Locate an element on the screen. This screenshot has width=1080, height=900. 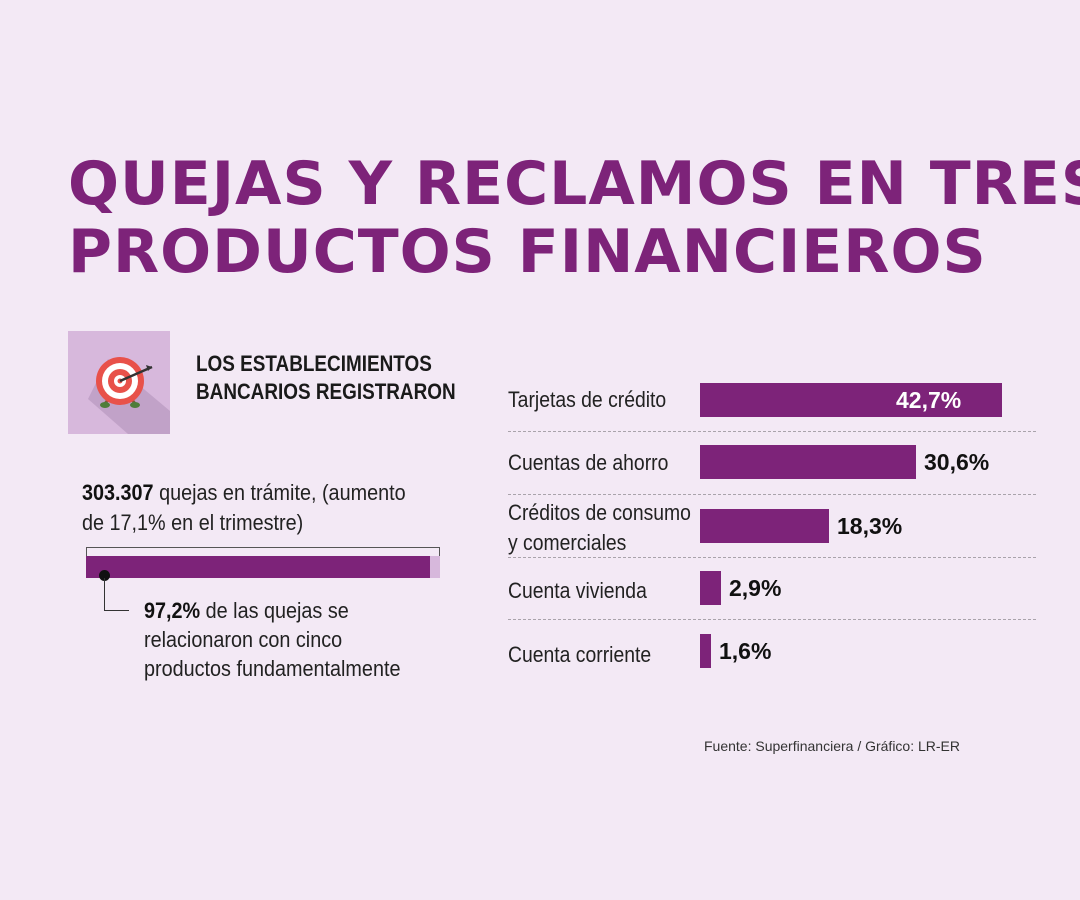
value-label: 1,6% is located at coordinates (745, 651).